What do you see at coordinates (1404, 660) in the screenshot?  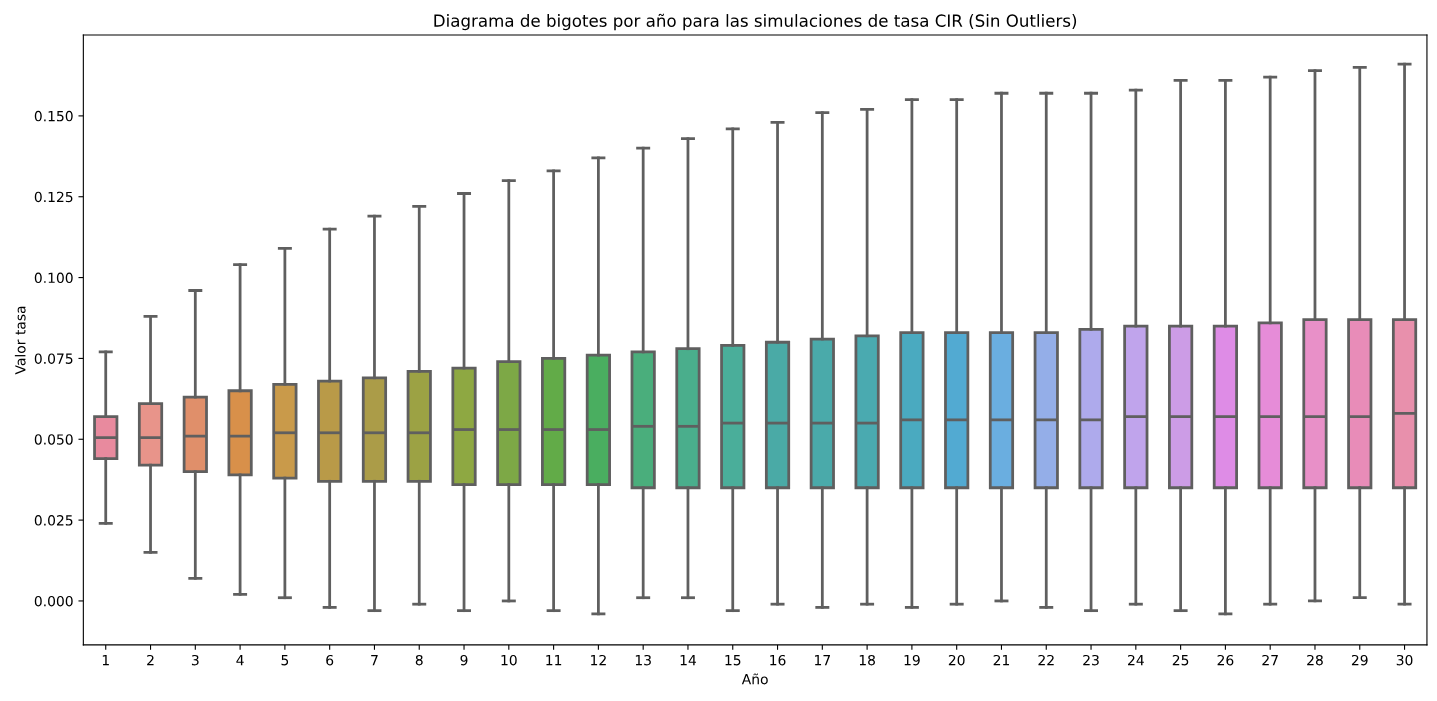 I see `x-tick-label: 30` at bounding box center [1404, 660].